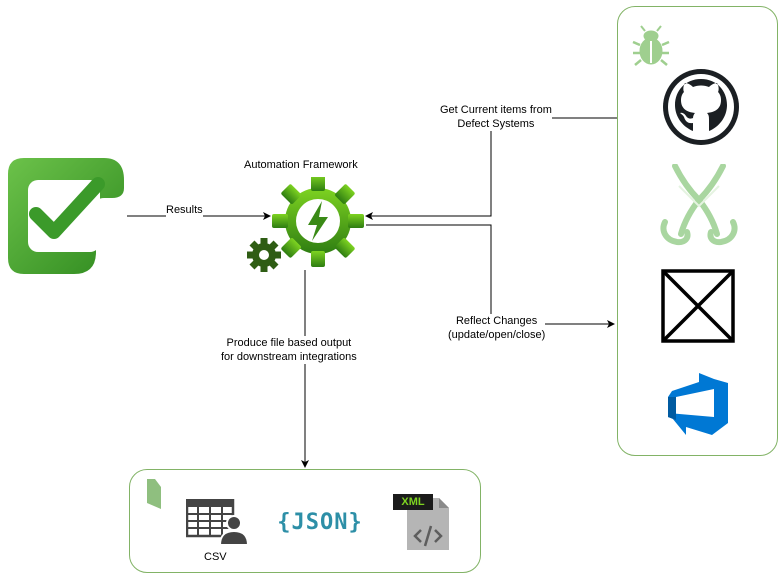 The image size is (783, 578). What do you see at coordinates (496, 117) in the screenshot?
I see `get-items-label: Get Current items from Defect Systems` at bounding box center [496, 117].